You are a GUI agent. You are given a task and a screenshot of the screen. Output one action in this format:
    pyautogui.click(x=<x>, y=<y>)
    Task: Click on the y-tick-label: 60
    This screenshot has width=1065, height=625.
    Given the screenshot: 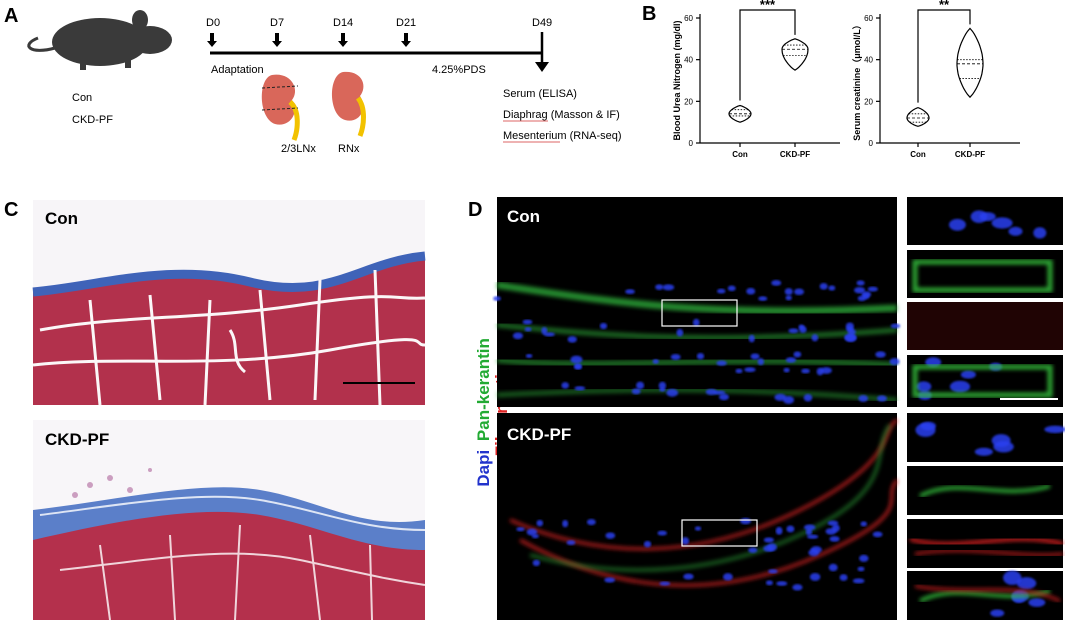 What is the action you would take?
    pyautogui.click(x=688, y=18)
    